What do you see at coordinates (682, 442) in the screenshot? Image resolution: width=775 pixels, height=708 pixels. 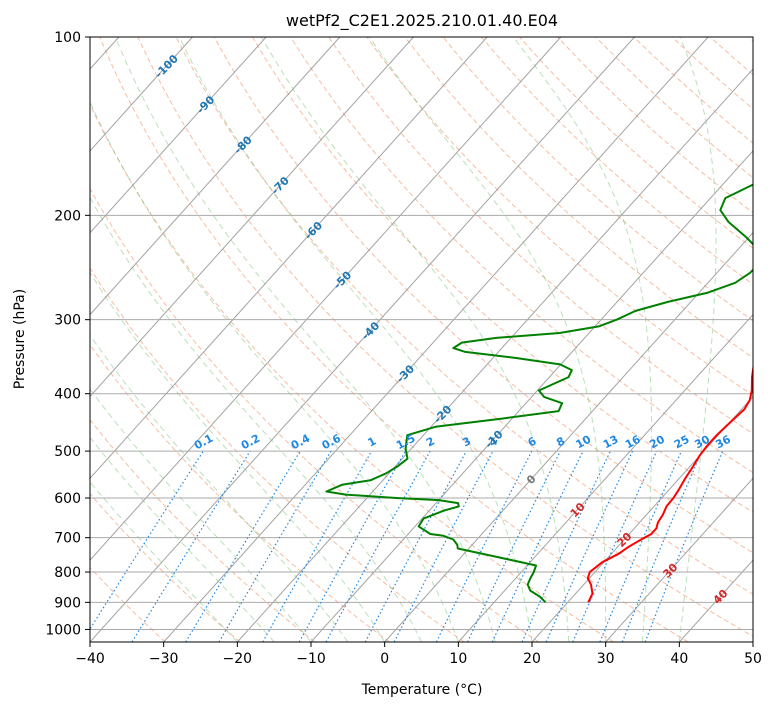 I see `mixing-ratio-label: 25` at bounding box center [682, 442].